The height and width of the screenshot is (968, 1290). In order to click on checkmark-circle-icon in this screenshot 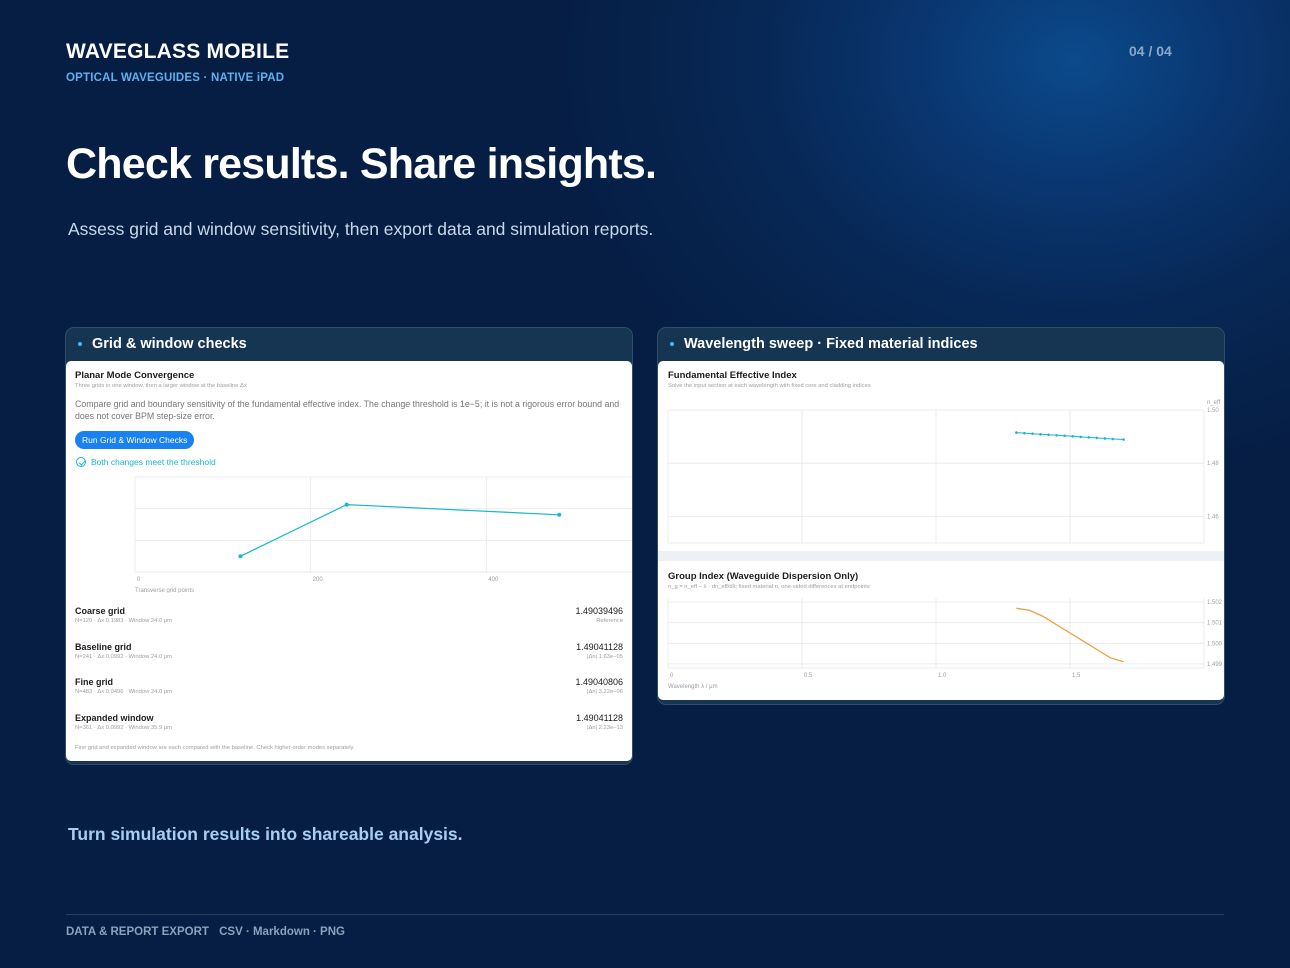, I will do `click(81, 462)`.